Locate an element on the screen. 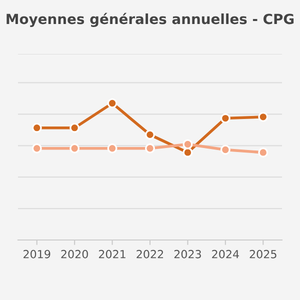 The width and height of the screenshot is (300, 300). x-tick-label: 2022 is located at coordinates (150, 254).